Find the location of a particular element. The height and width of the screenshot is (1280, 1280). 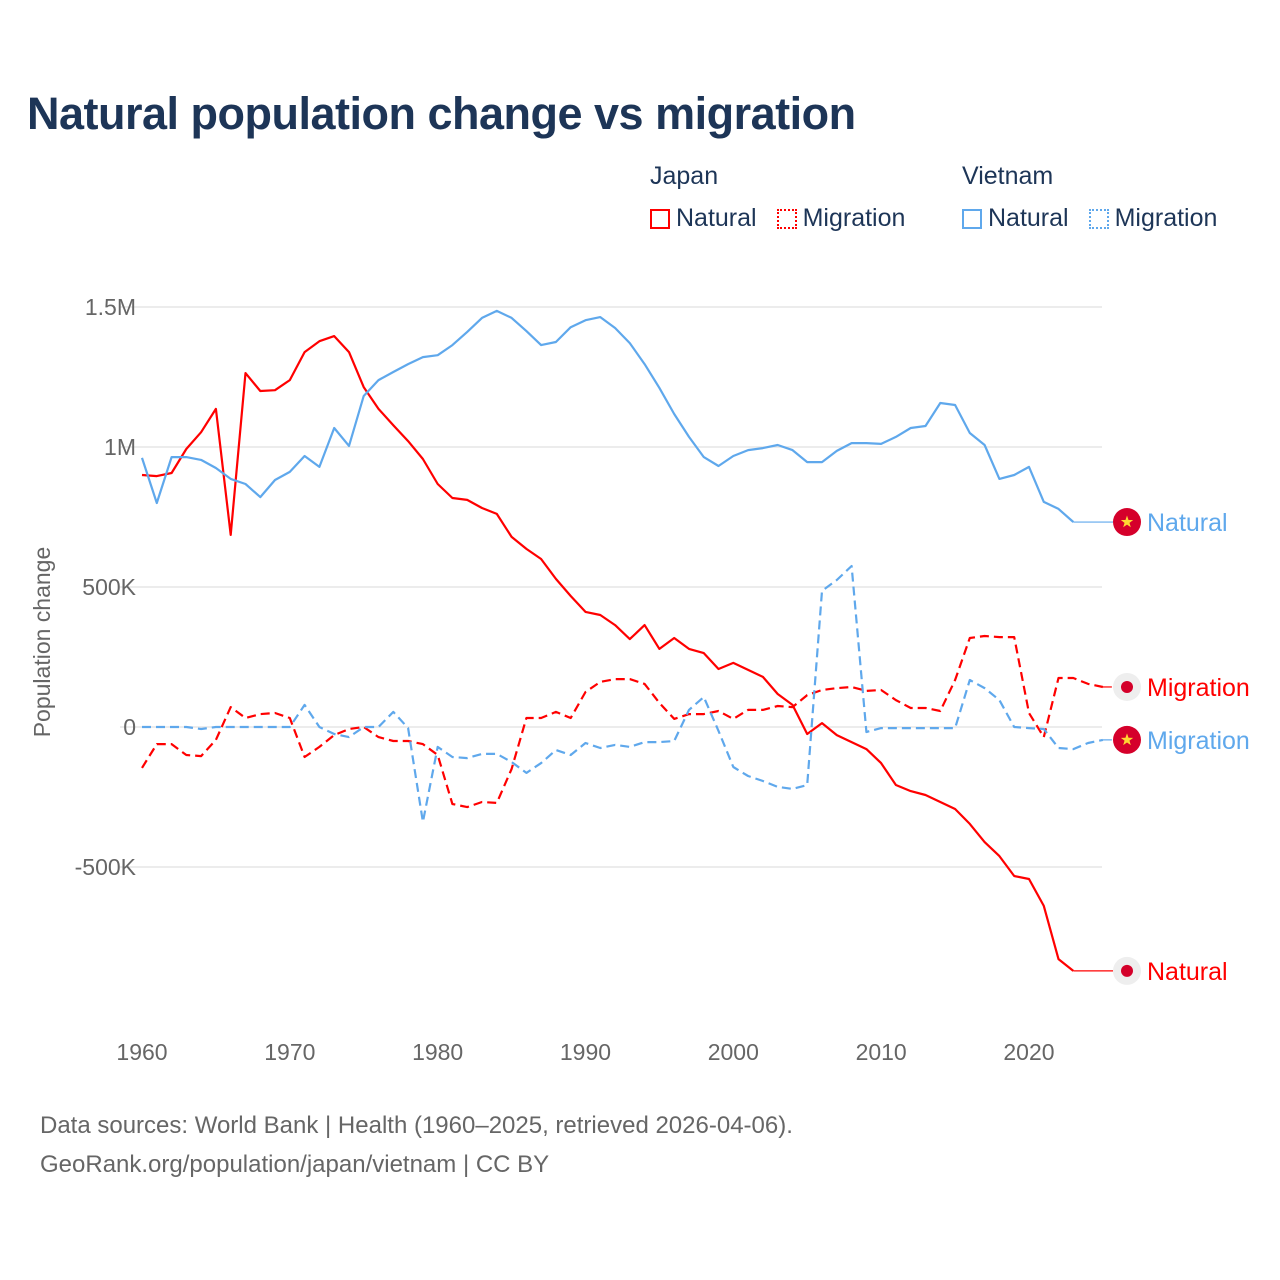

legend-item-vietnam-natural: Natural is located at coordinates (1015, 218).